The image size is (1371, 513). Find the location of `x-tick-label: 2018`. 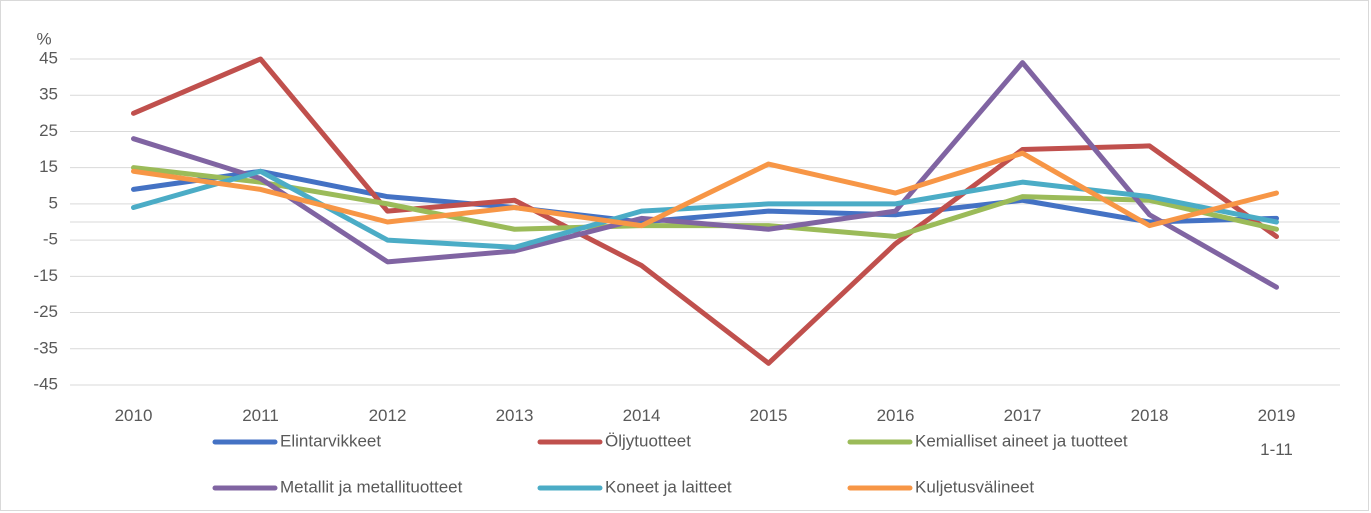

x-tick-label: 2018 is located at coordinates (1149, 415).